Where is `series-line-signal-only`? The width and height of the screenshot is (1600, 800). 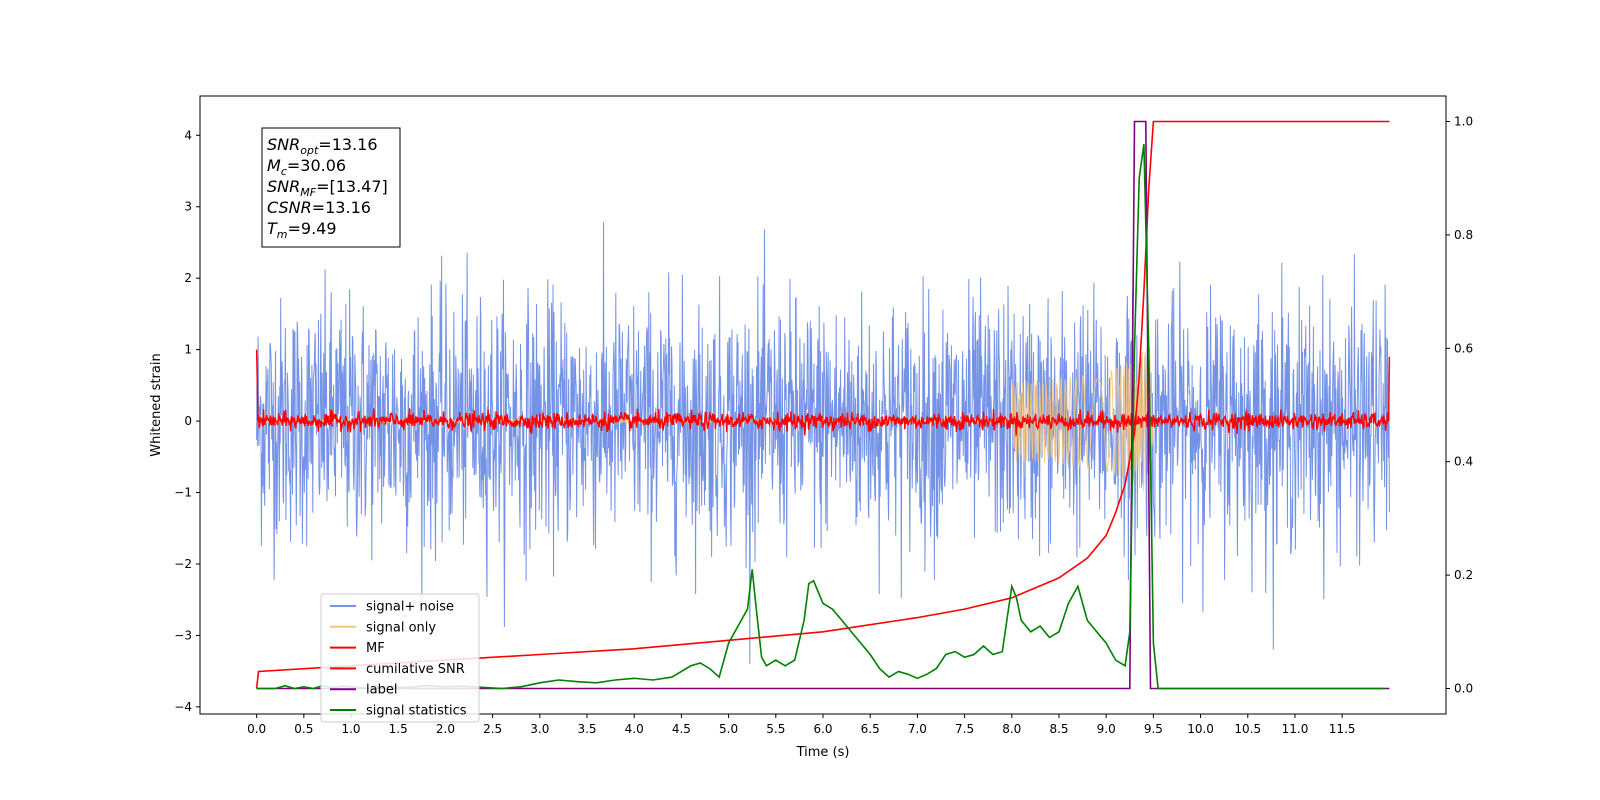 series-line-signal-only is located at coordinates (823, 420).